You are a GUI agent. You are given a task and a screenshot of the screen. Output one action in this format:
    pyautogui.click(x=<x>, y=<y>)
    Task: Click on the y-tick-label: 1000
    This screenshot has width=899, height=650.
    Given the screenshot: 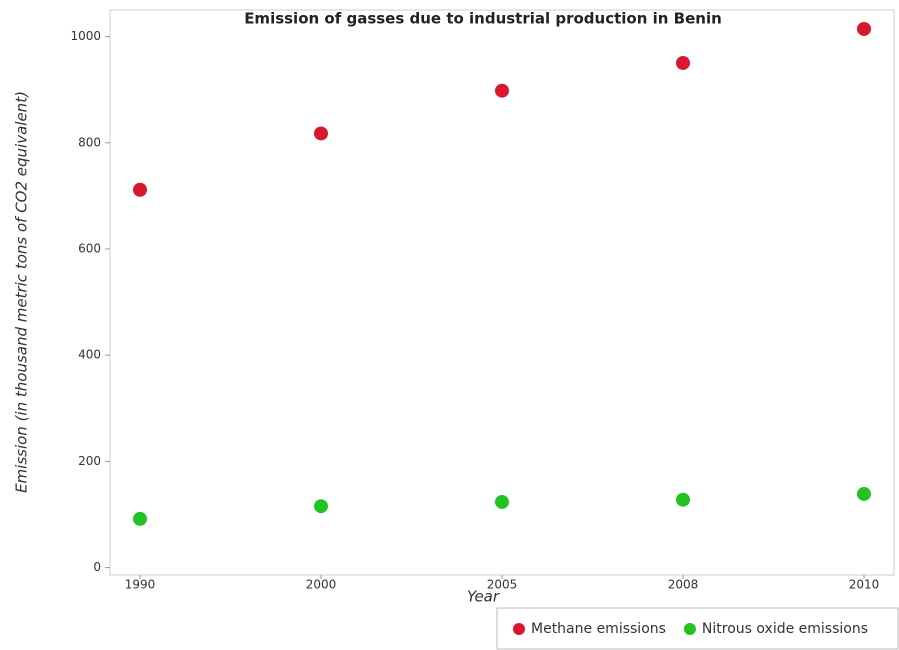 What is the action you would take?
    pyautogui.click(x=85, y=36)
    